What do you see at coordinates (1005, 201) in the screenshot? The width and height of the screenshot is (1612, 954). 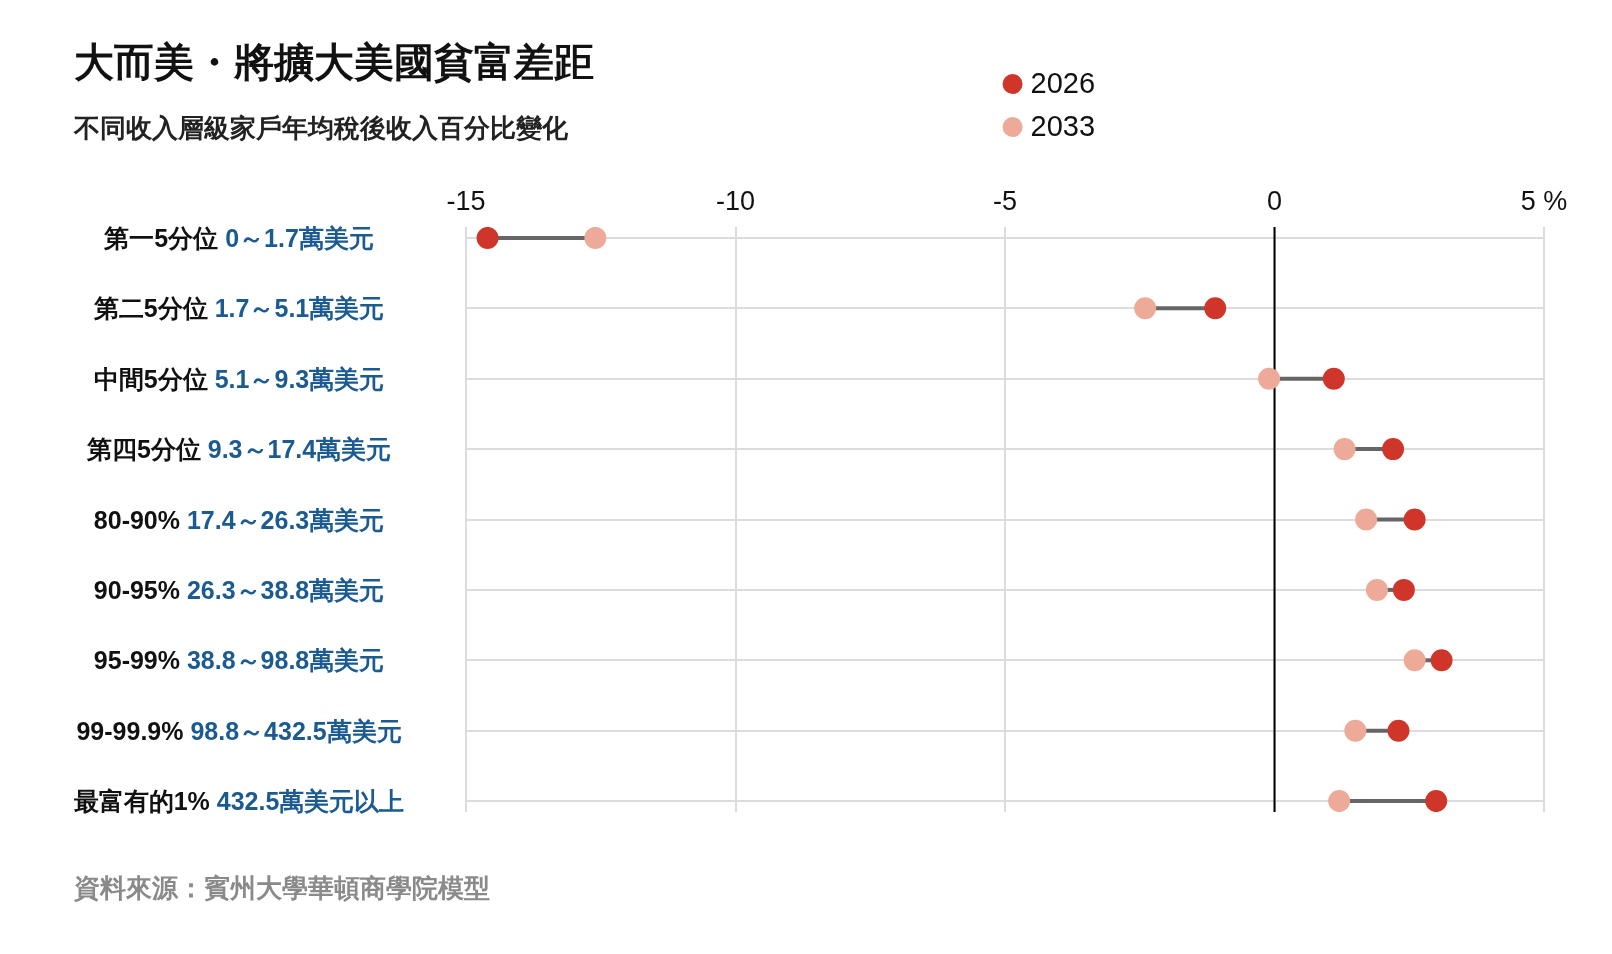 I see `x-tick-label: -5` at bounding box center [1005, 201].